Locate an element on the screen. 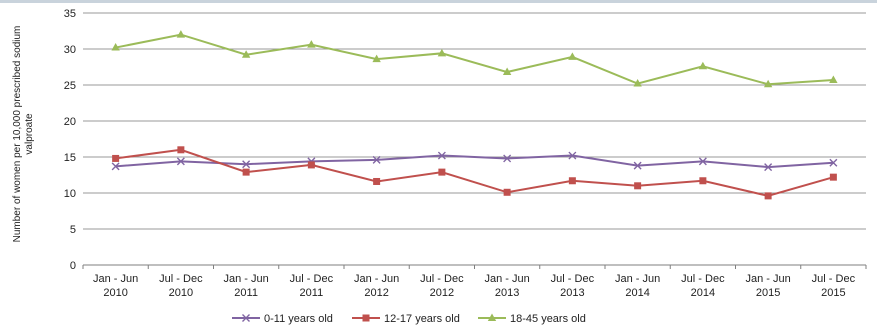 This screenshot has width=877, height=328. x-tick-label: Jul - Dec 2015 is located at coordinates (834, 286).